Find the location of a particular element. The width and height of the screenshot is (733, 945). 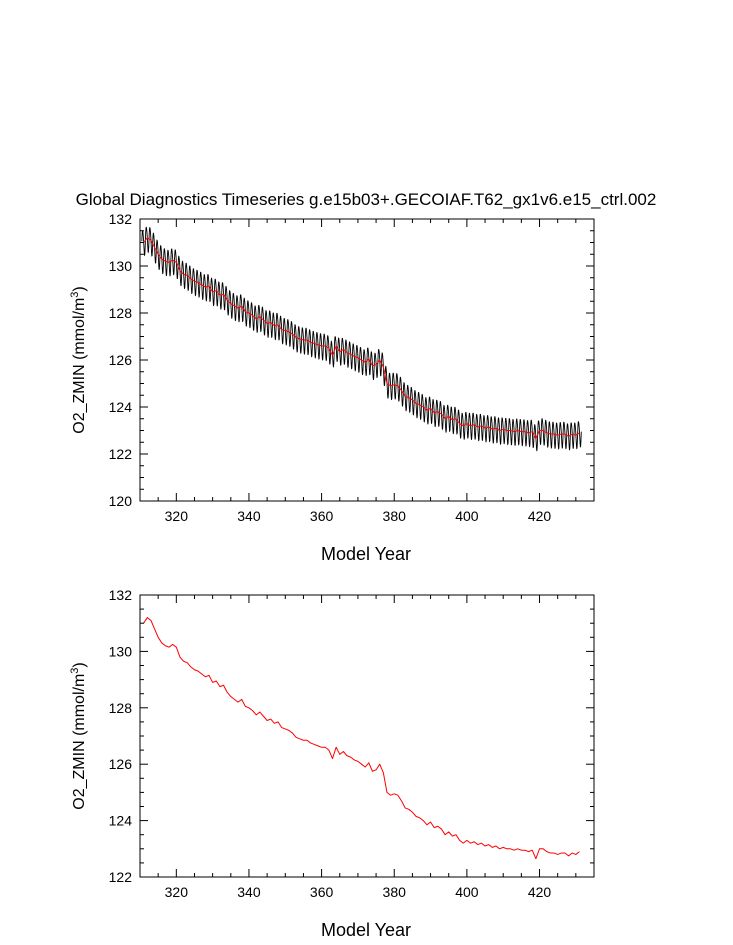

bottom-ytick-label: 132 is located at coordinates (121, 595).